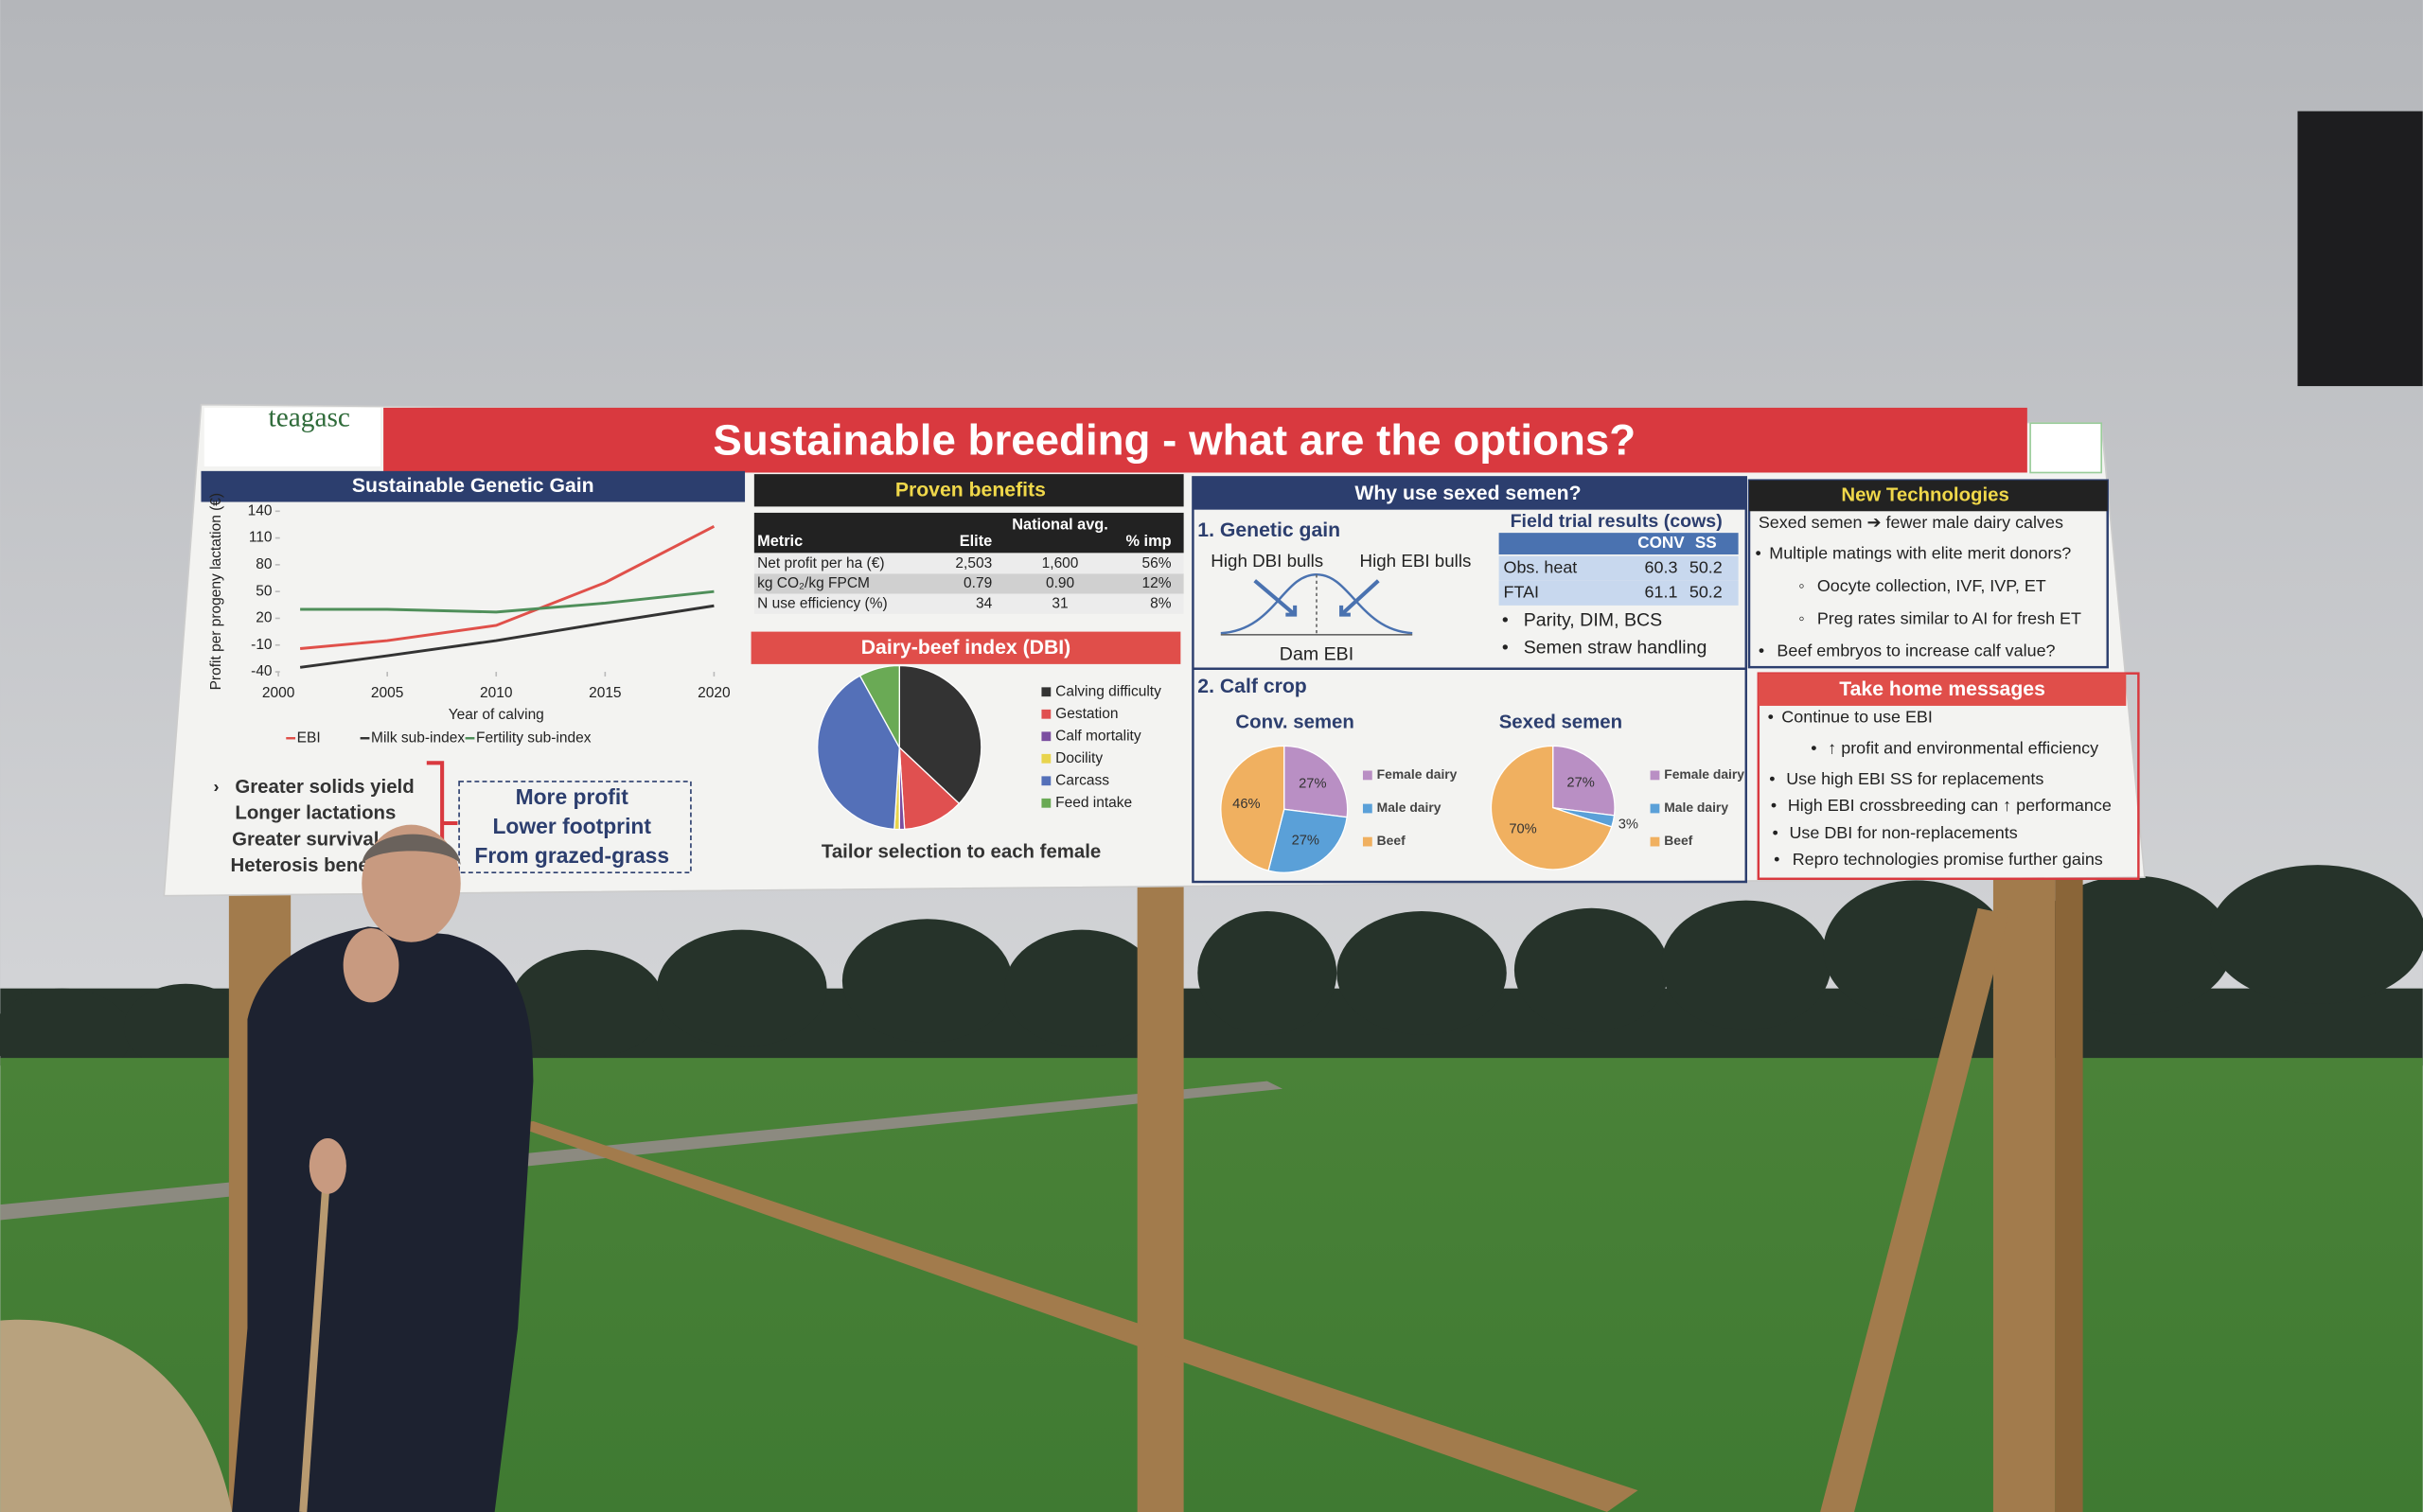 Image resolution: width=2423 pixels, height=1512 pixels. What do you see at coordinates (278, 693) in the screenshot?
I see `x-tick-label: 2000` at bounding box center [278, 693].